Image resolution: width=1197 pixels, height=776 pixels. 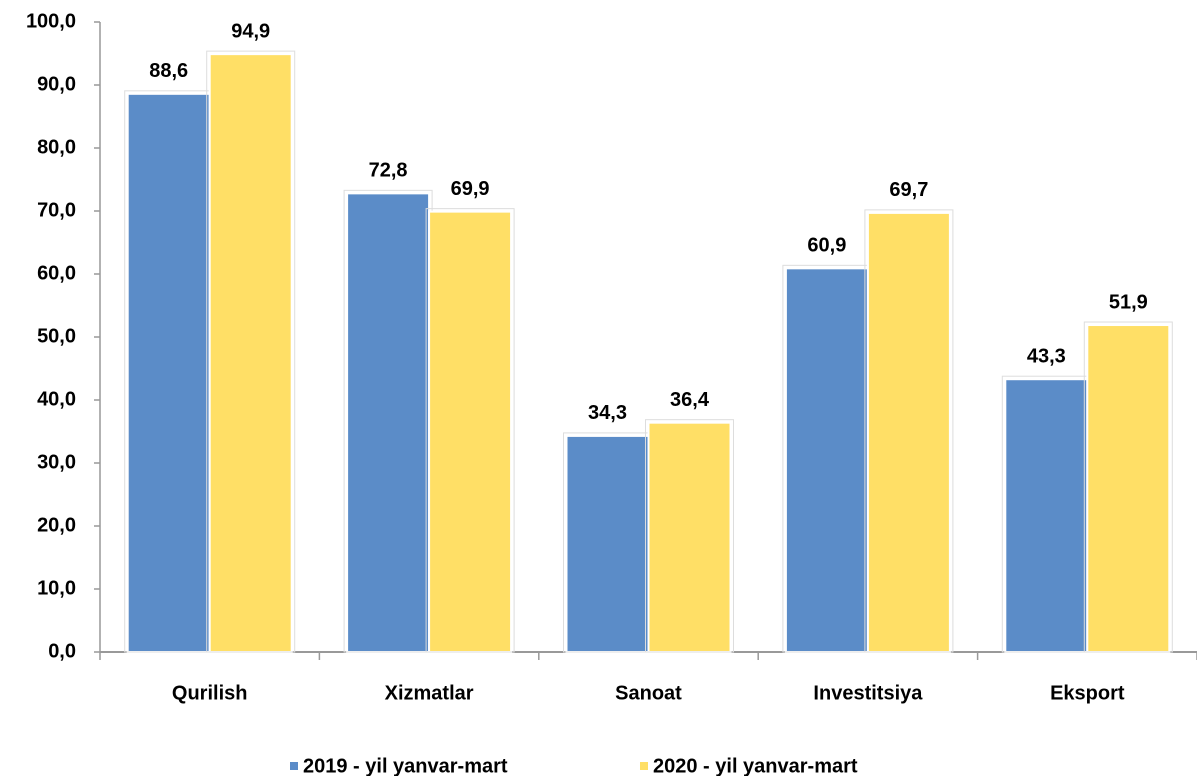 What do you see at coordinates (56, 462) in the screenshot?
I see `y-tick-label: 30,0` at bounding box center [56, 462].